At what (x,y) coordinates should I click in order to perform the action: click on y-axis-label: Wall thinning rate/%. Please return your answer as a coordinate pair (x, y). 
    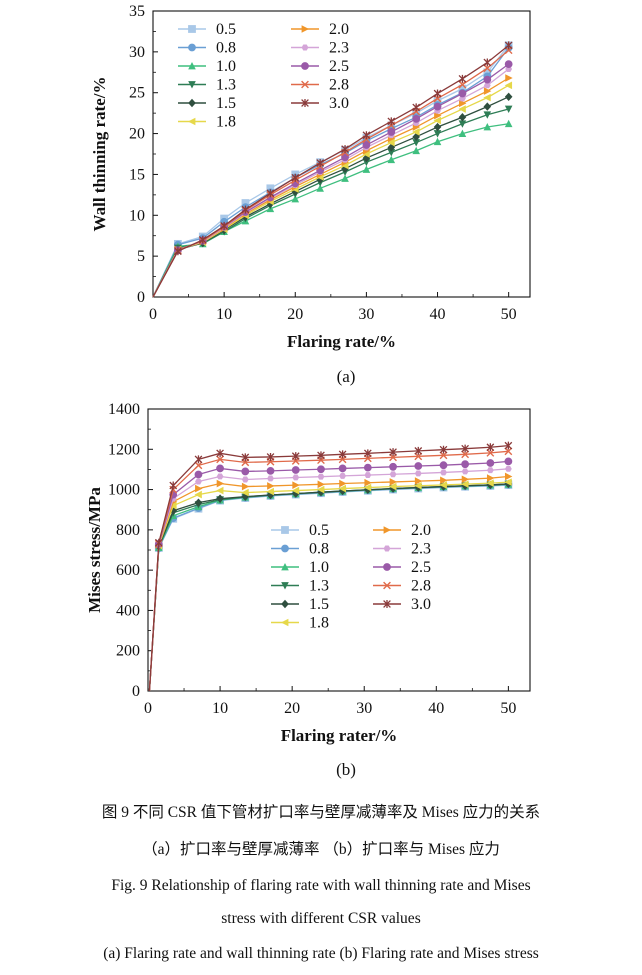
    Looking at the image, I should click on (99, 154).